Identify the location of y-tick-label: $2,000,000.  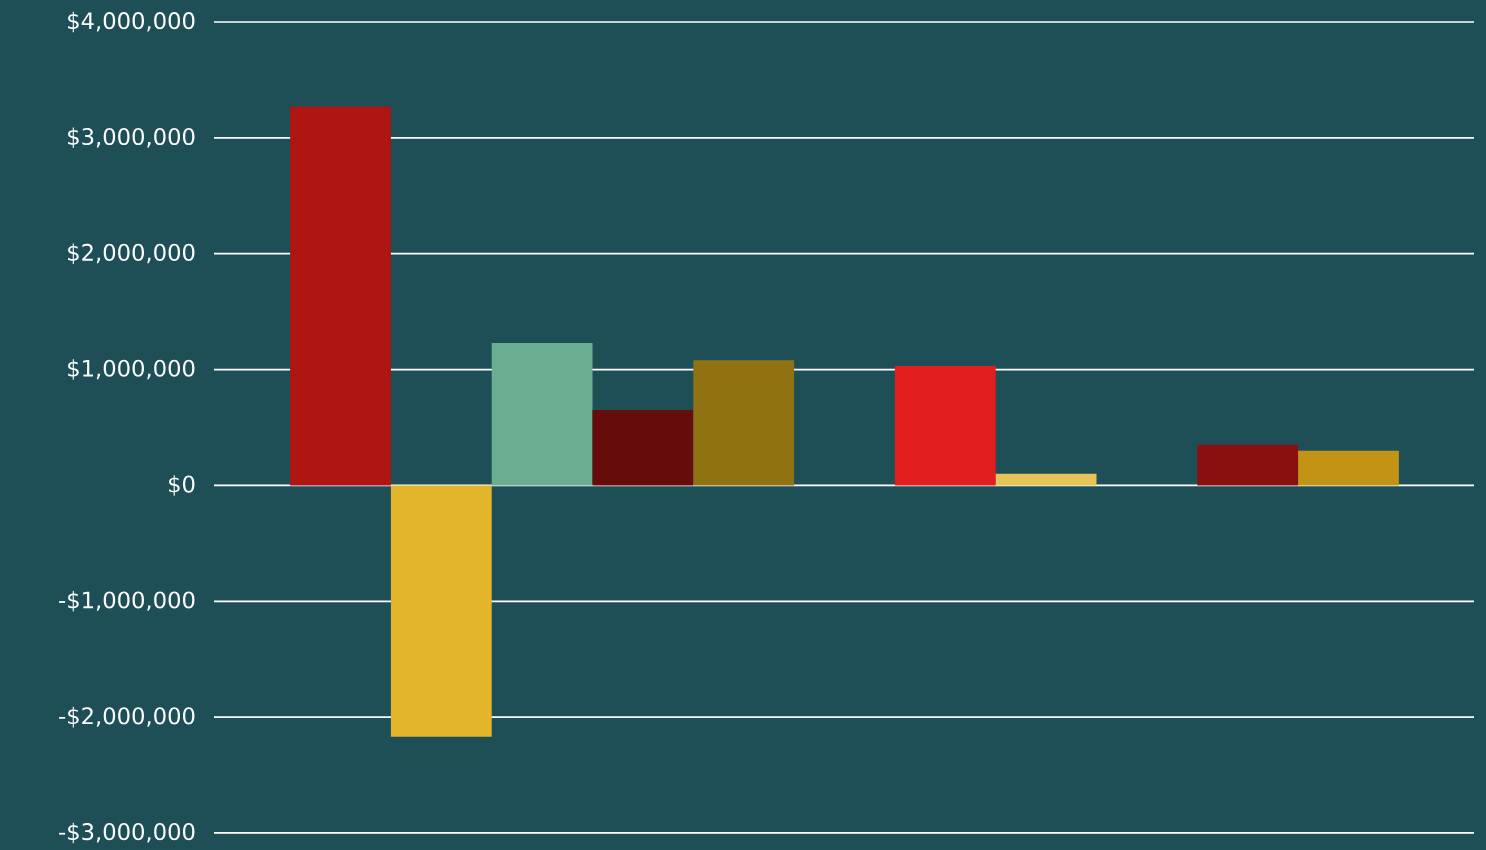
(131, 253).